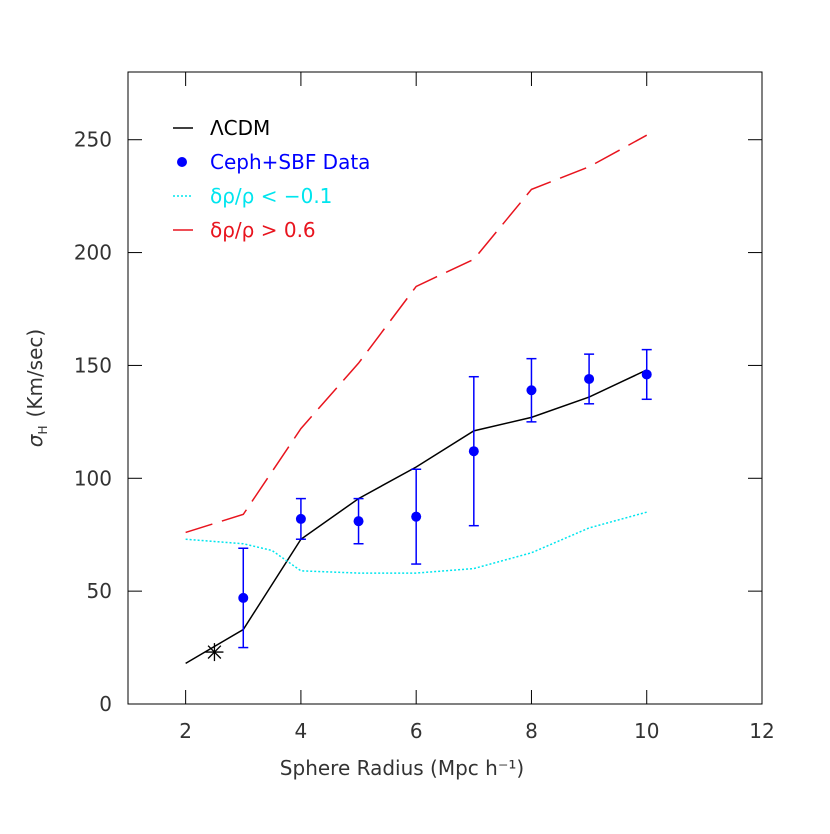  I want to click on y-tick-label: 150, so click(93, 365).